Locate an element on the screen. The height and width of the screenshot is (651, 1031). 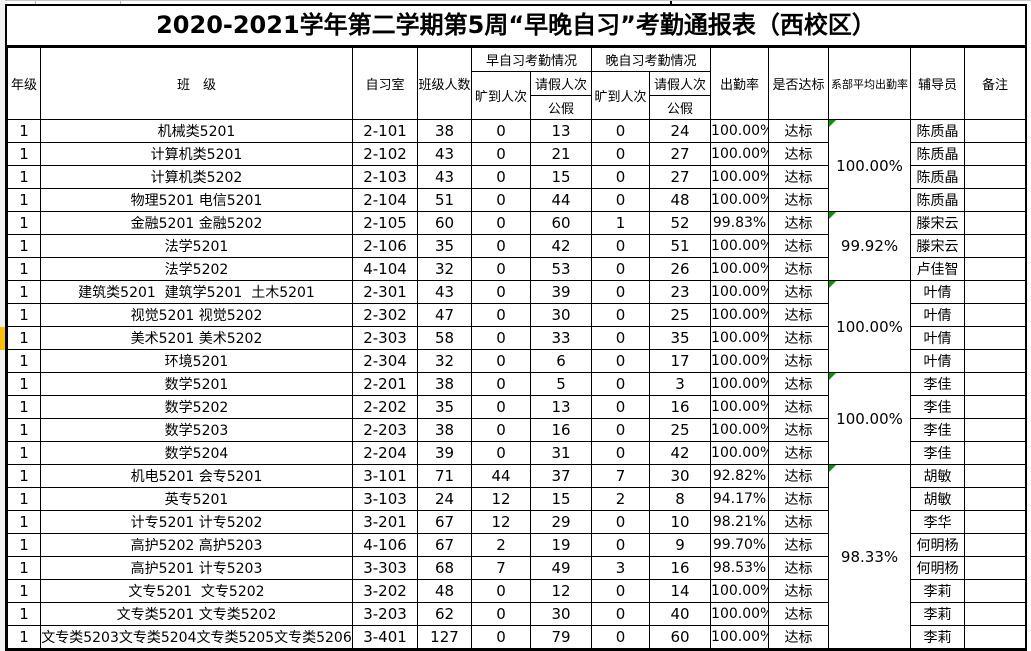
cell-morning-leave: 15 is located at coordinates (561, 177).